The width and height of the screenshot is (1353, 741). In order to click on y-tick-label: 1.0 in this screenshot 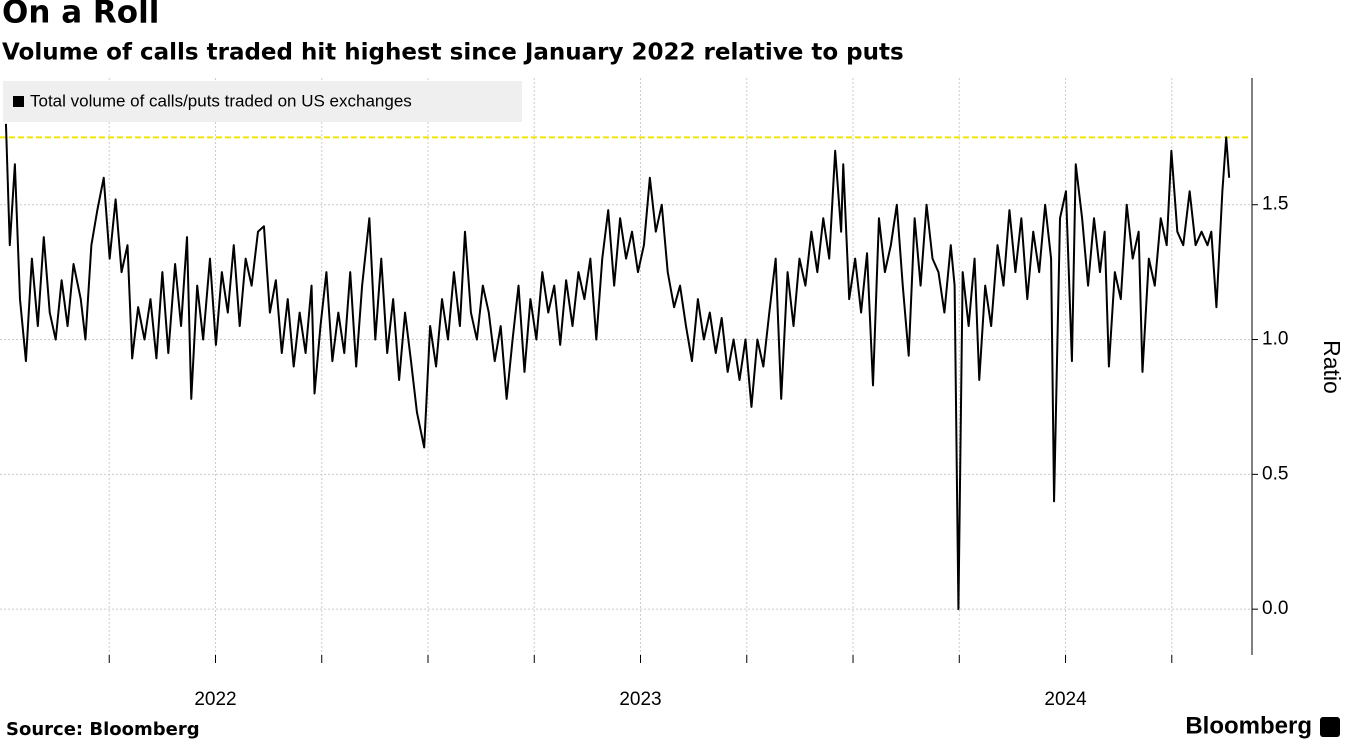, I will do `click(1275, 339)`.